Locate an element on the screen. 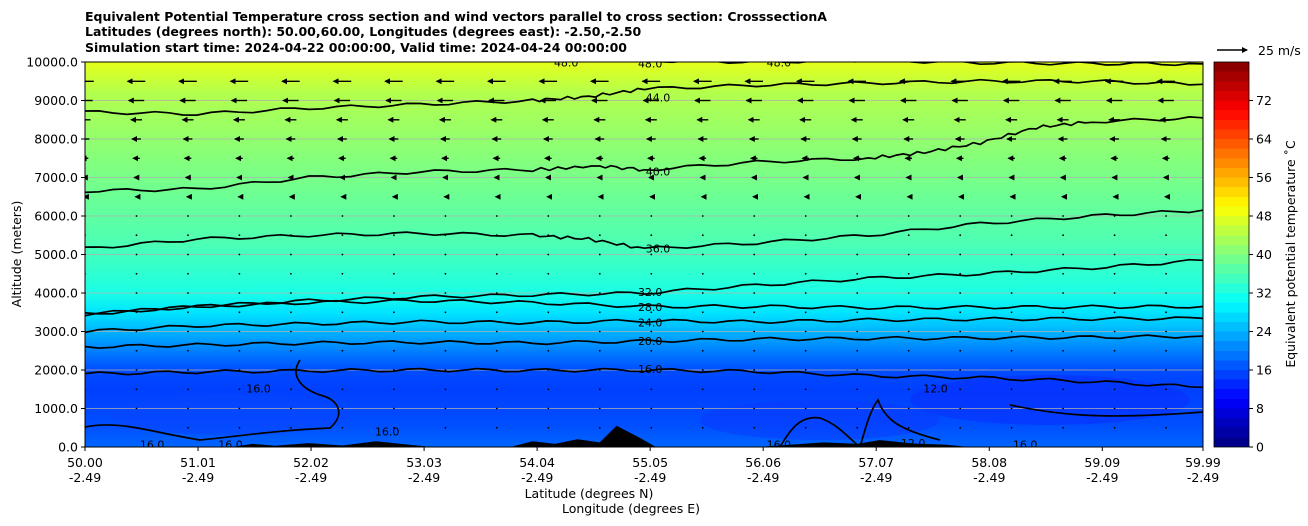  contour-line-8-low is located at coordinates (1106, 410).